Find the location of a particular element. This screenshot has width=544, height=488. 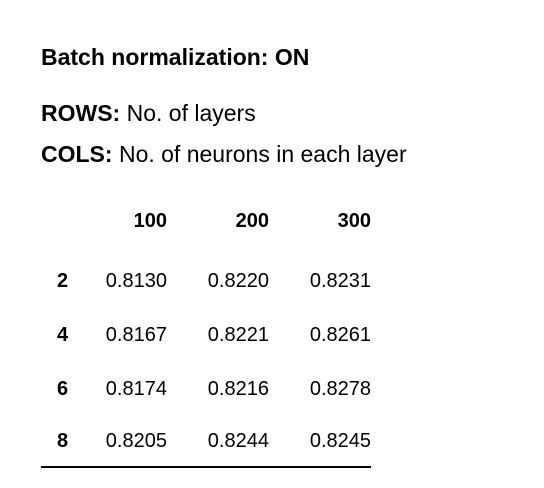

table-cell: 0.8205 is located at coordinates (117, 441).